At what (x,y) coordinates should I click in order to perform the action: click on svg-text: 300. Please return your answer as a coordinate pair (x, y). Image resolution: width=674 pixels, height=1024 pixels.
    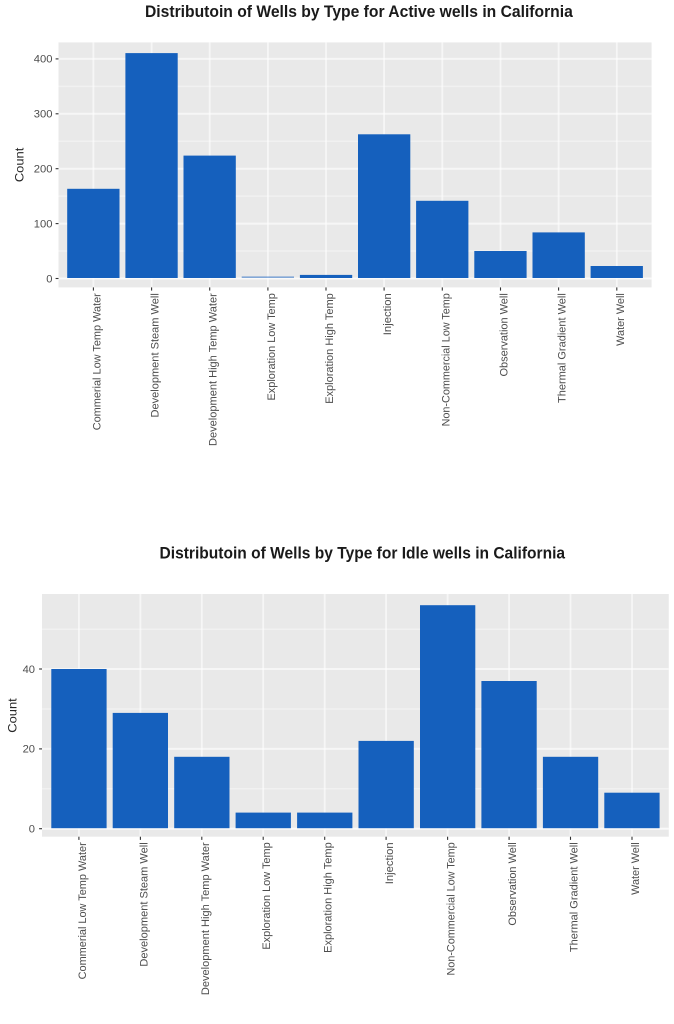
    Looking at the image, I should click on (43, 115).